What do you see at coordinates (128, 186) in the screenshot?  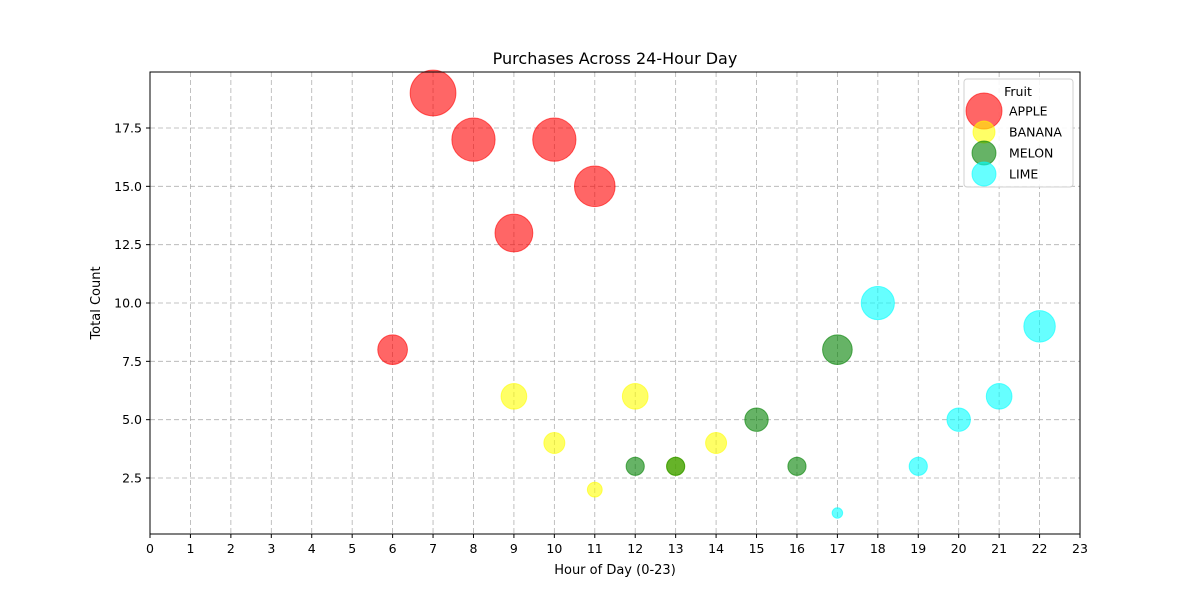 I see `y-tick-label: 15.0` at bounding box center [128, 186].